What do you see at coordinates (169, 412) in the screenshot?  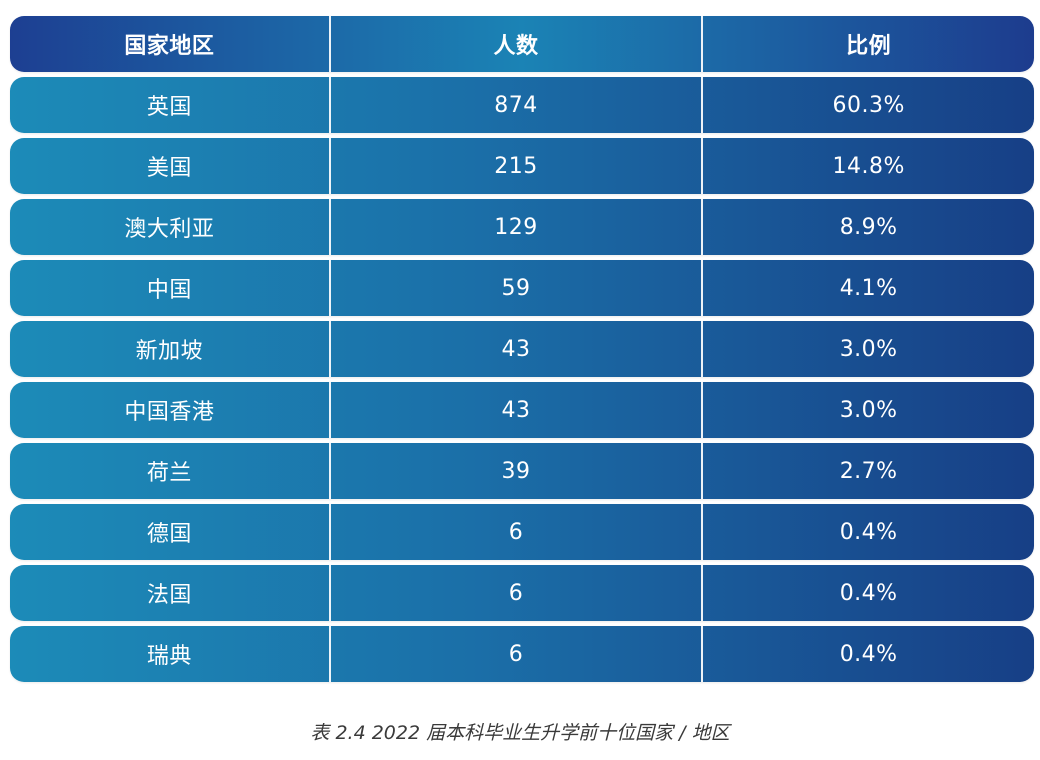 I see `cell-region: 中国香港` at bounding box center [169, 412].